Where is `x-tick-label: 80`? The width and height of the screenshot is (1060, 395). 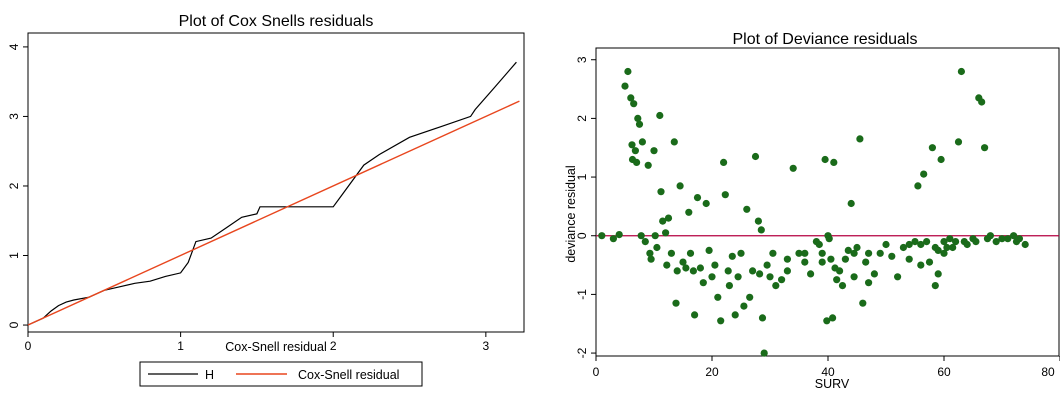
x-tick-label: 80 is located at coordinates (1048, 372).